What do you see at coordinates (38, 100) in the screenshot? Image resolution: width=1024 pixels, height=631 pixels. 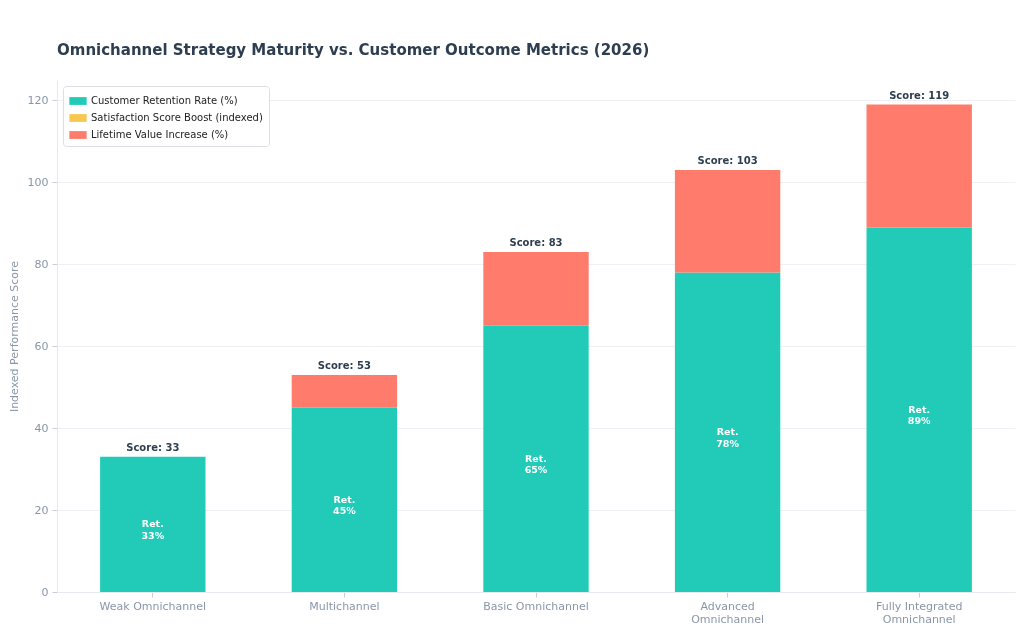 I see `y-tick-label: 120` at bounding box center [38, 100].